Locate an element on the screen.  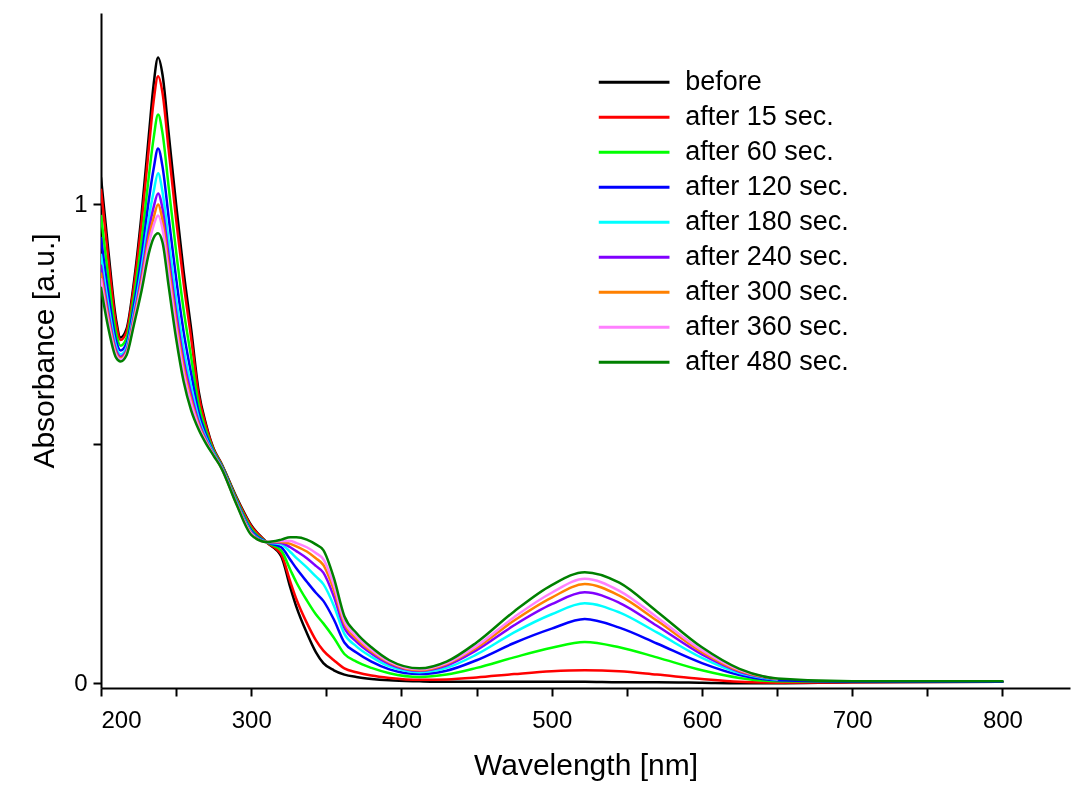
legend-label: before is located at coordinates (723, 81).